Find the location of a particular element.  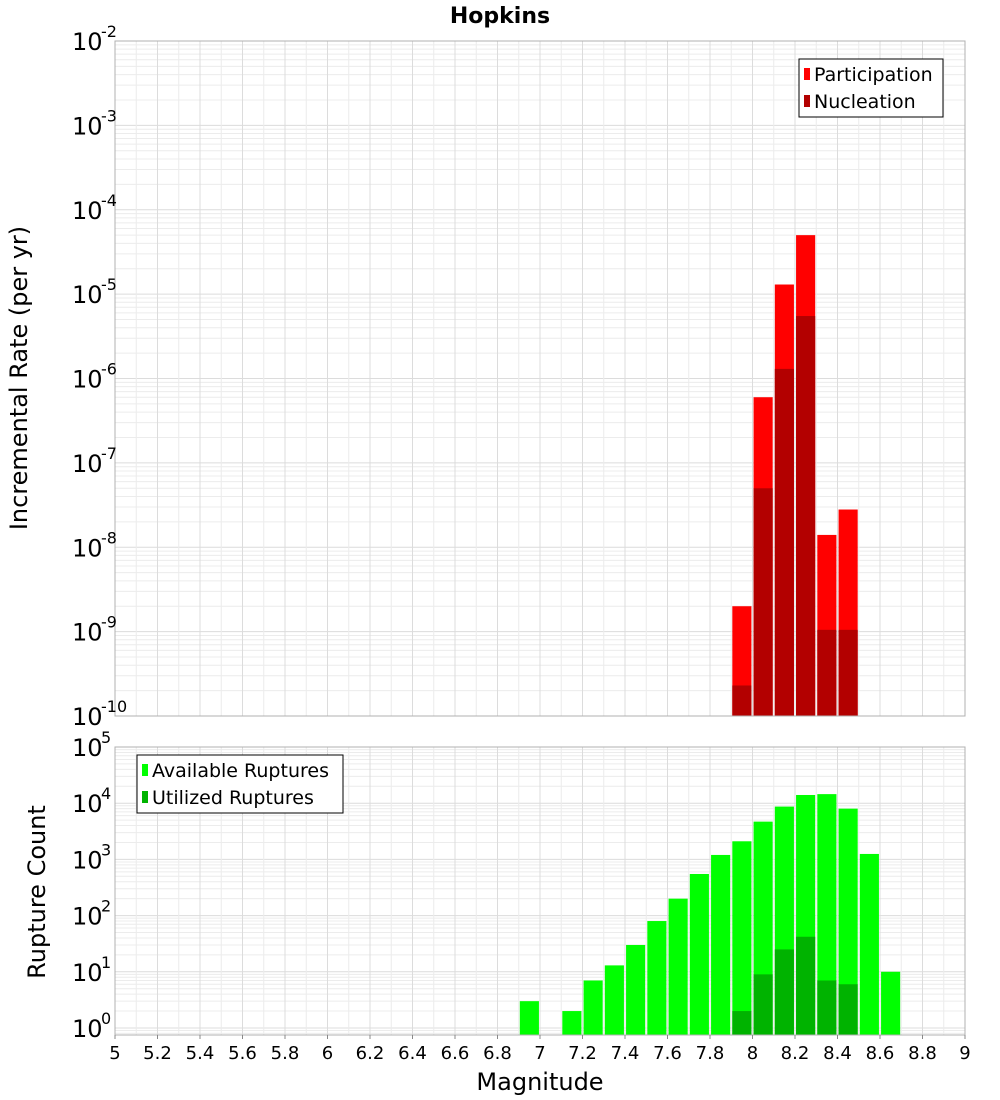

x-tick-label: 6.6 is located at coordinates (455, 1053).